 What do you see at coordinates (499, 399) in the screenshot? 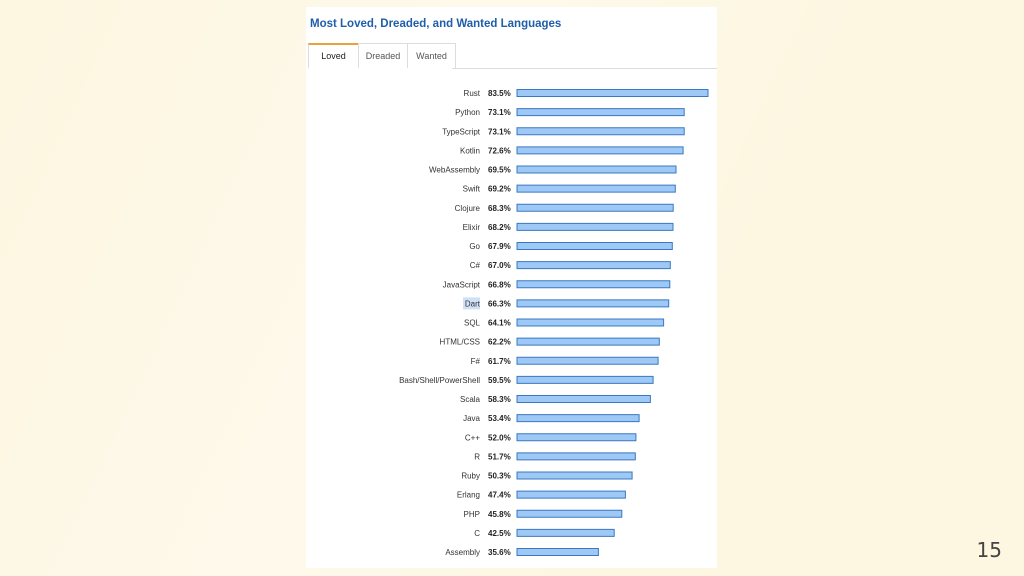
I see `value-label: 58.3%` at bounding box center [499, 399].